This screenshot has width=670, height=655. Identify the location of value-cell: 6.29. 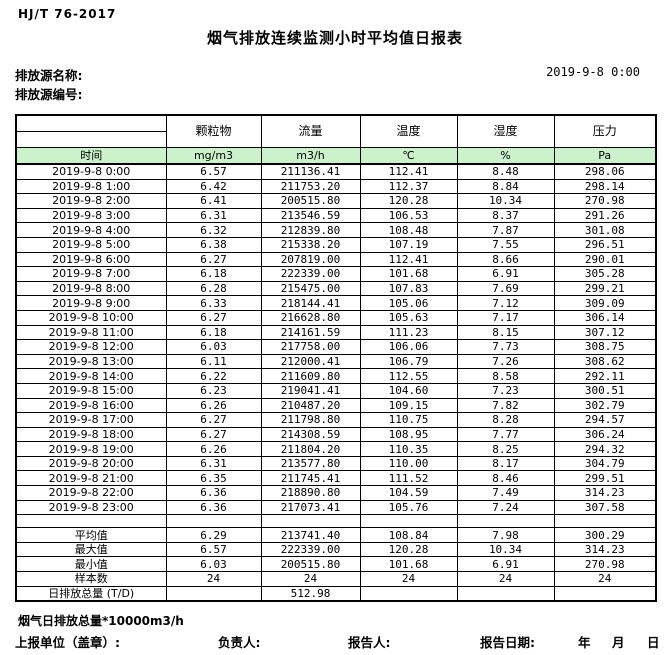
(213, 535).